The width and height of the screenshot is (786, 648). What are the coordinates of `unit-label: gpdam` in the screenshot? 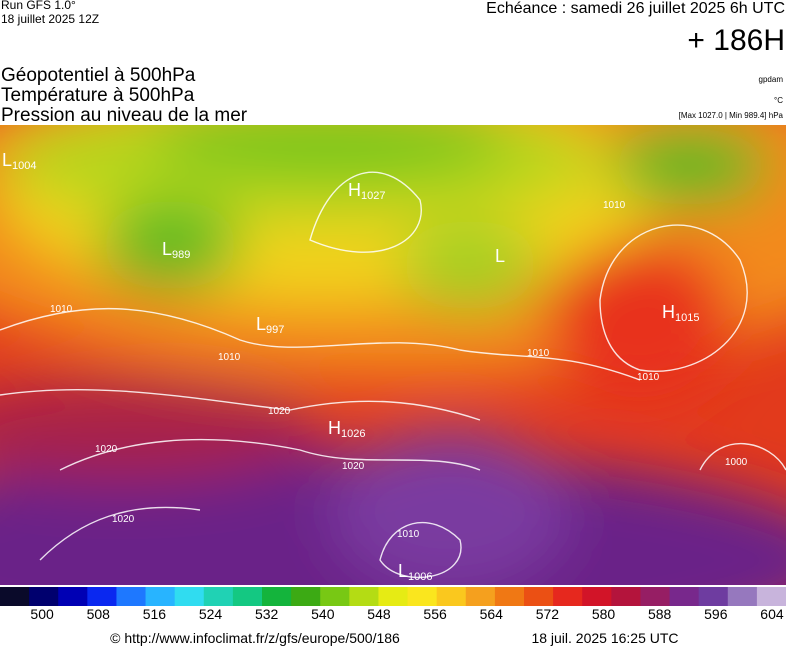 It's located at (771, 79).